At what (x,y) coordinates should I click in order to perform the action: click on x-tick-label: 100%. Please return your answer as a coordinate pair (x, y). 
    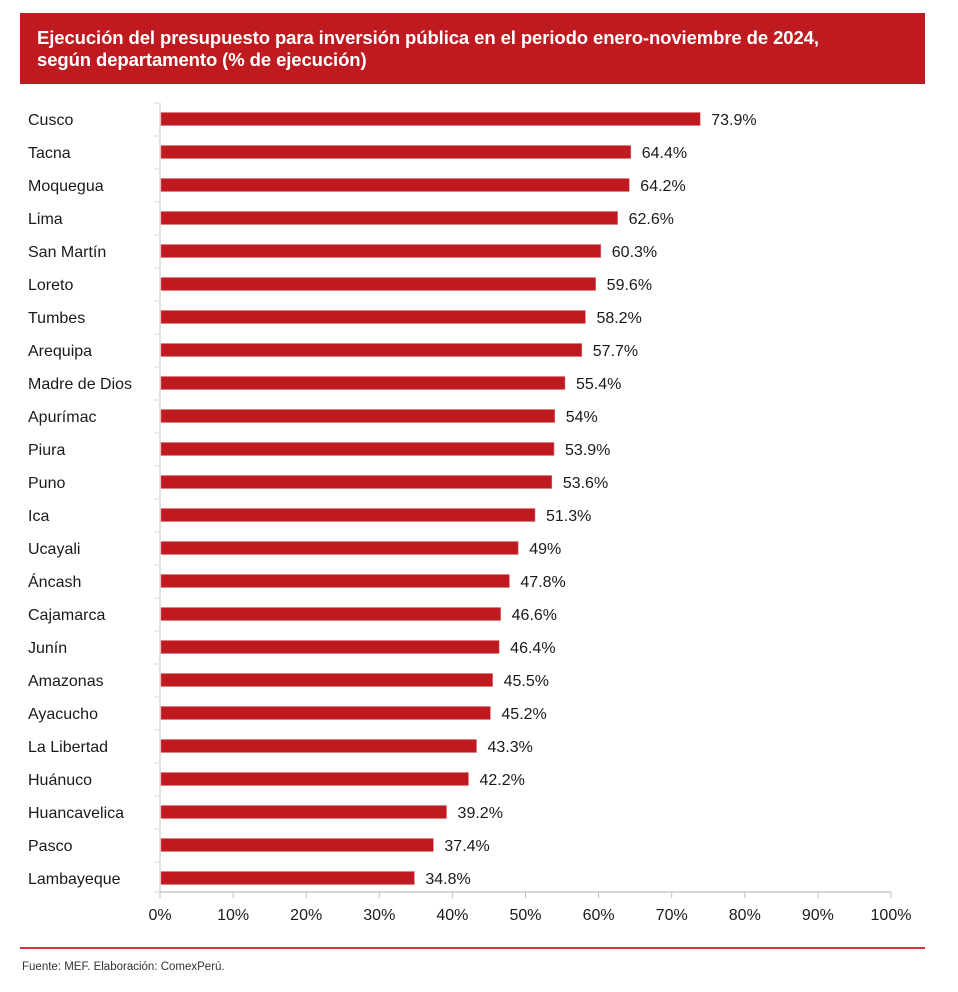
    Looking at the image, I should click on (891, 915).